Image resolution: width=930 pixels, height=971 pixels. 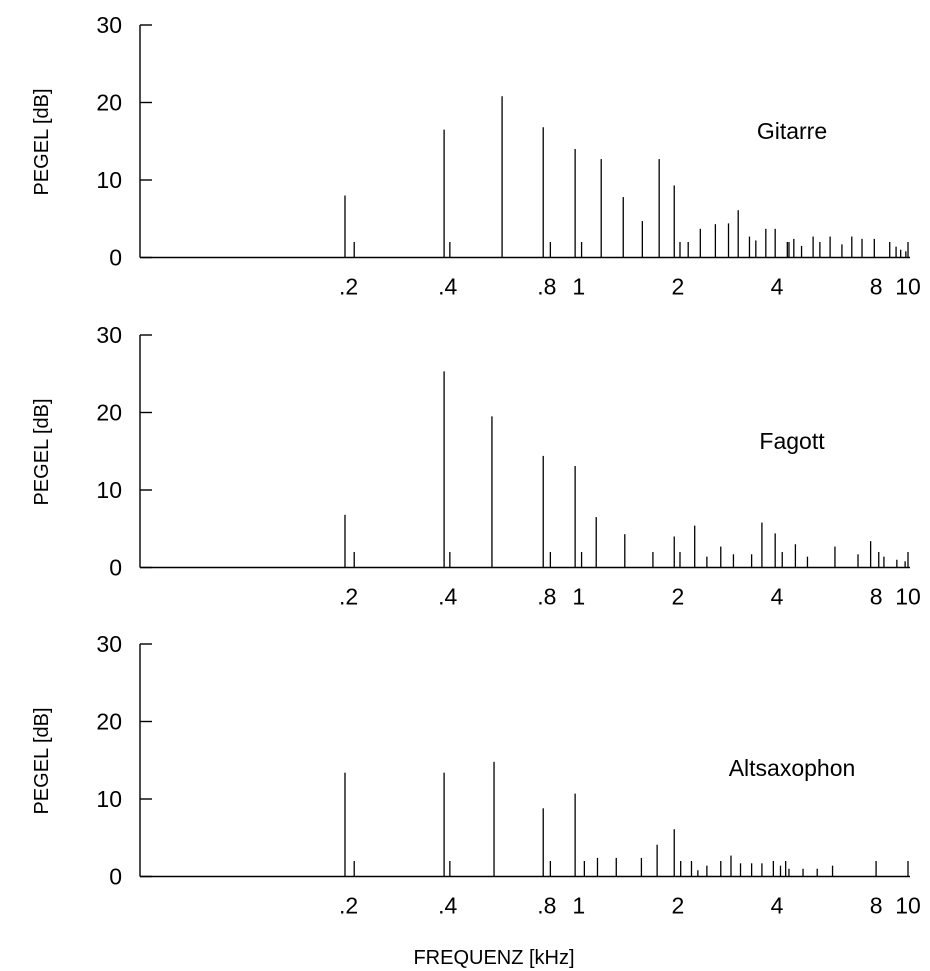 What do you see at coordinates (493, 958) in the screenshot?
I see `x-axis-title: FREQUENZ [kHz]` at bounding box center [493, 958].